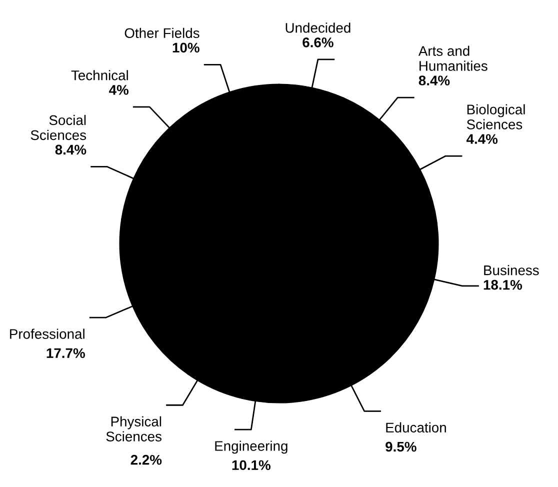 The width and height of the screenshot is (558, 487). Describe the element at coordinates (511, 270) in the screenshot. I see `slice-label: Business` at that location.